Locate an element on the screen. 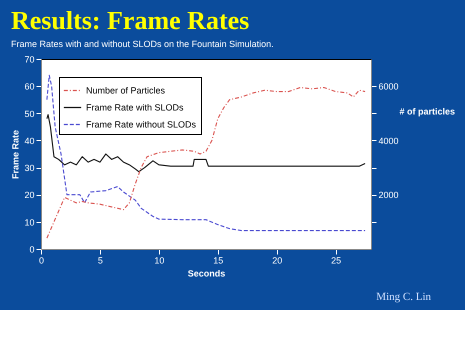 This screenshot has width=474, height=355. y-tick-label: 10 is located at coordinates (29, 222).